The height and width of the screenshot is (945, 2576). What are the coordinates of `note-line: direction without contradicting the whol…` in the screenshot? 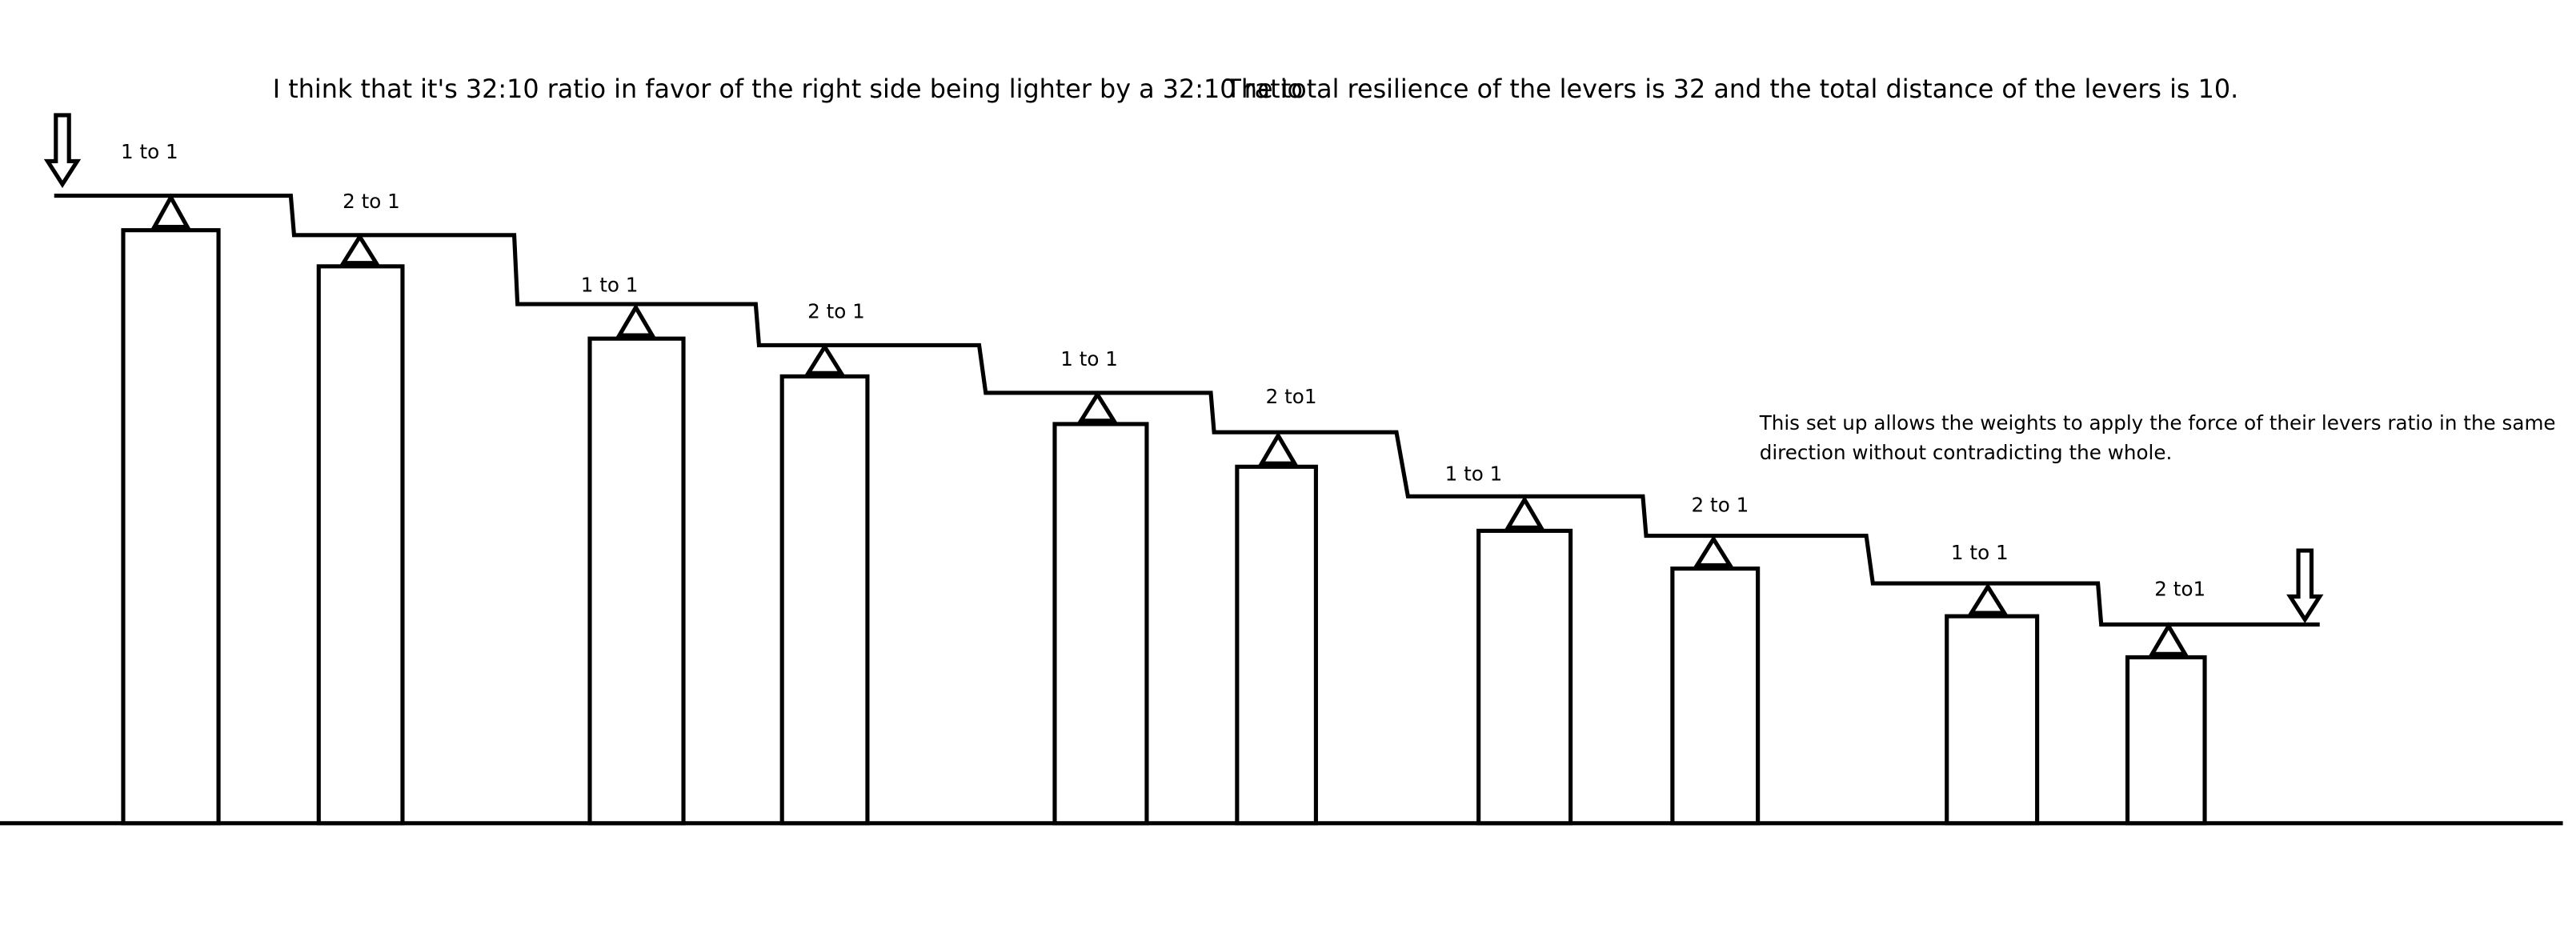 It's located at (1966, 453).